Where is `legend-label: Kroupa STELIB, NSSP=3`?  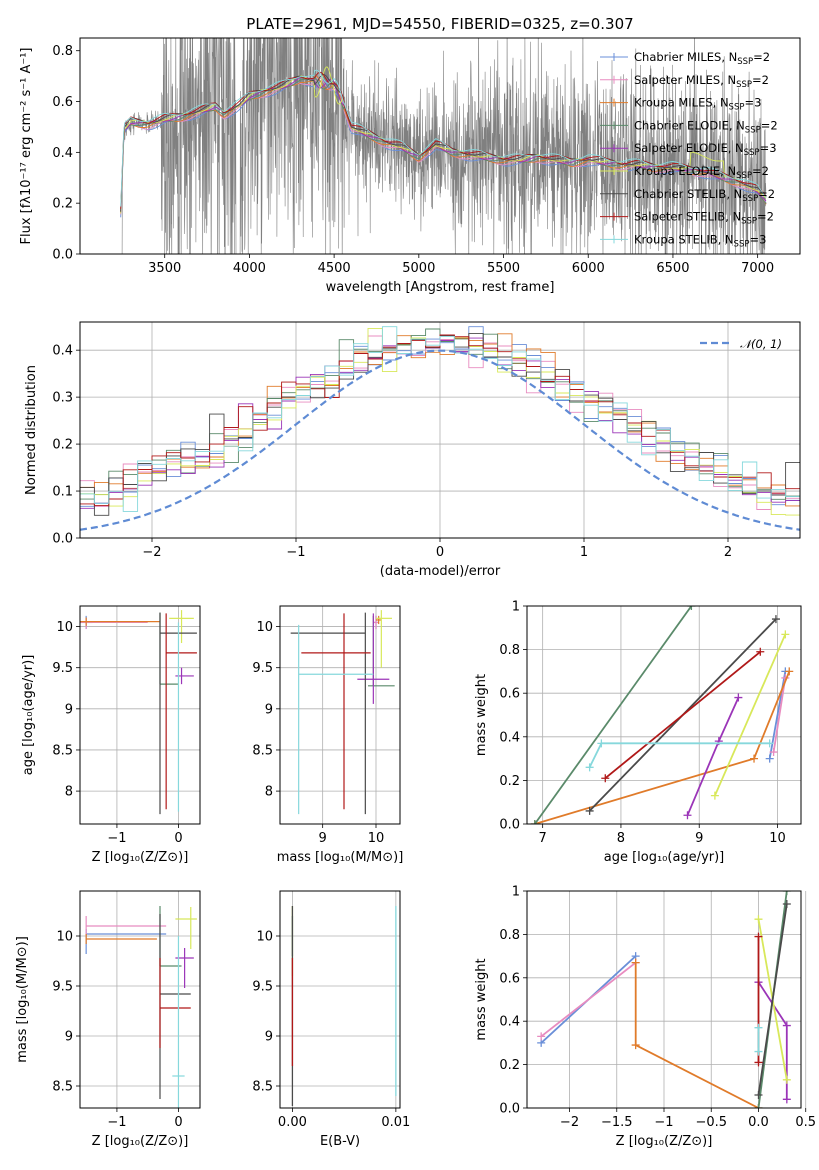 legend-label: Kroupa STELIB, NSSP=3 is located at coordinates (700, 240).